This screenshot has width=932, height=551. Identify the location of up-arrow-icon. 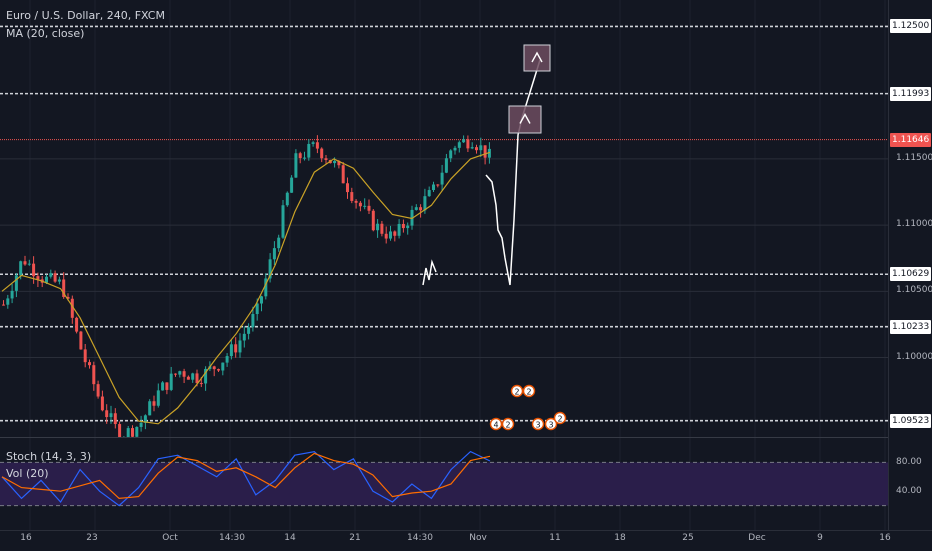
(537, 57).